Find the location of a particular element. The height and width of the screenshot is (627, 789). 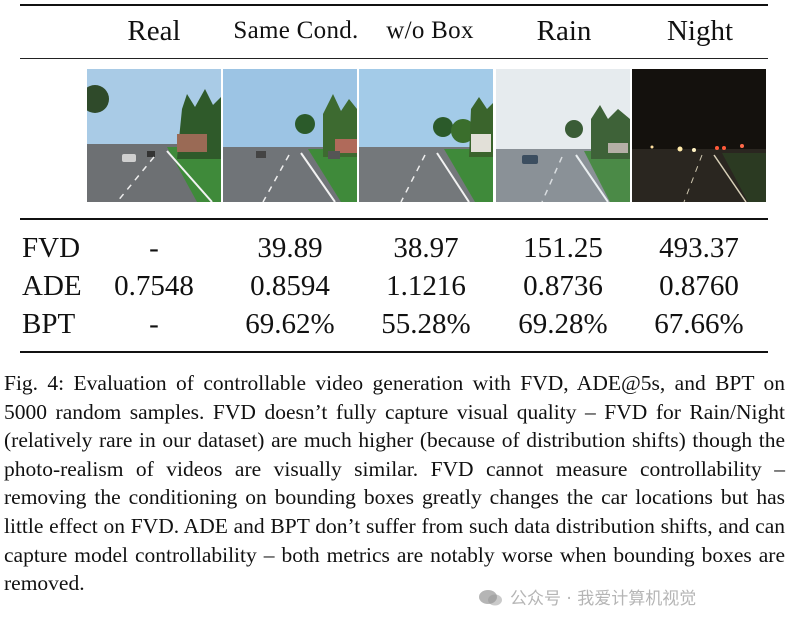

watermark-text: 公众号 · 我爱计算机视觉 is located at coordinates (603, 599).